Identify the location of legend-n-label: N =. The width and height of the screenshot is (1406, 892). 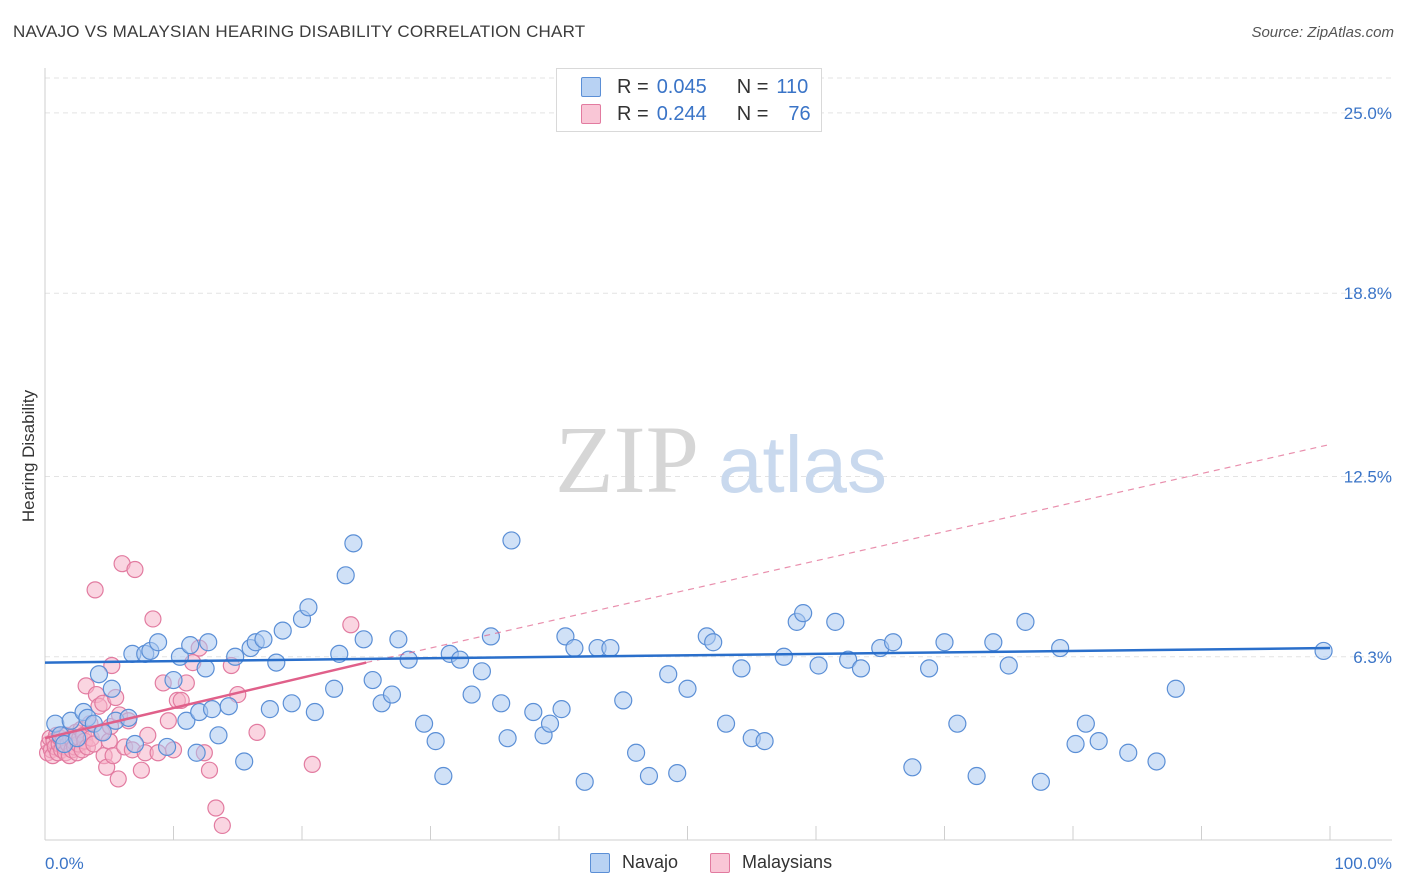
(752, 113).